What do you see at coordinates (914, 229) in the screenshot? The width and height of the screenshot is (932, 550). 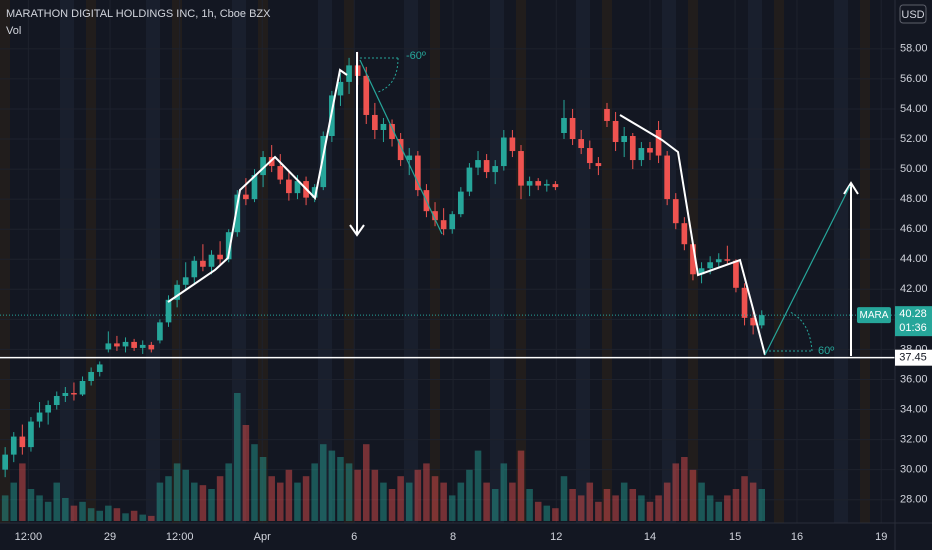 I see `y-tick-label: 46.00` at bounding box center [914, 229].